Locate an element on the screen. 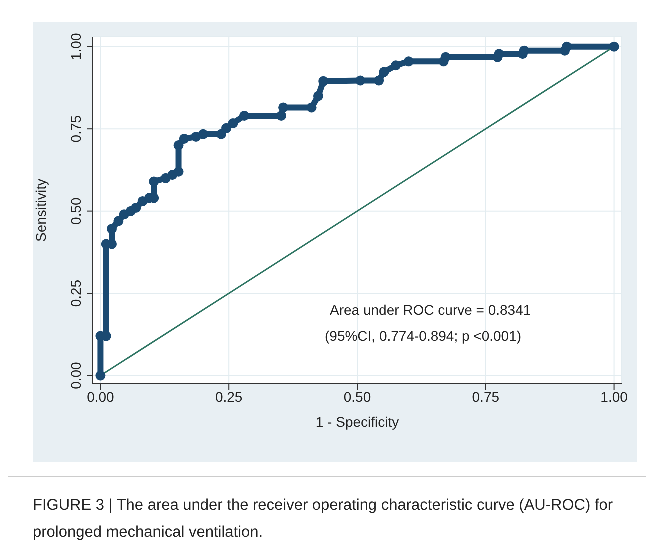 This screenshot has height=548, width=654. x-tick-label: 0.00 is located at coordinates (101, 396).